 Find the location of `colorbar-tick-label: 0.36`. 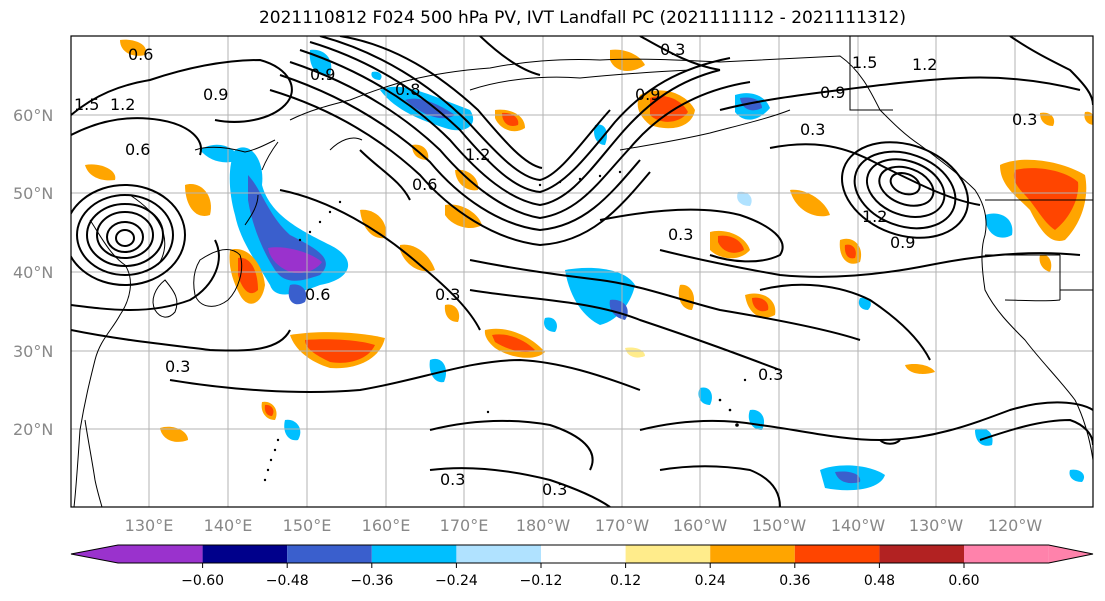

colorbar-tick-label: 0.36 is located at coordinates (794, 581).